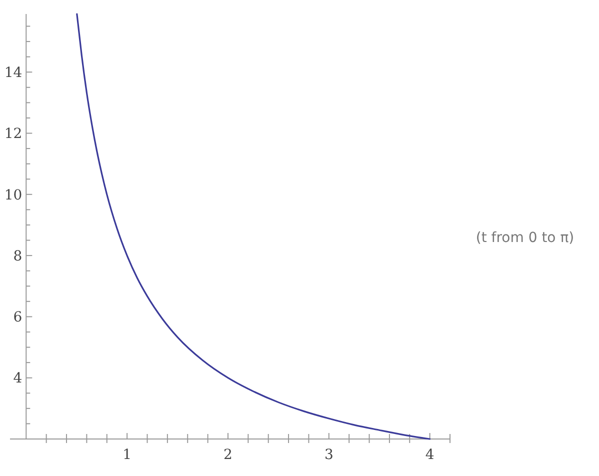 The width and height of the screenshot is (599, 476). What do you see at coordinates (13, 195) in the screenshot?
I see `y-tick-label: 10` at bounding box center [13, 195].